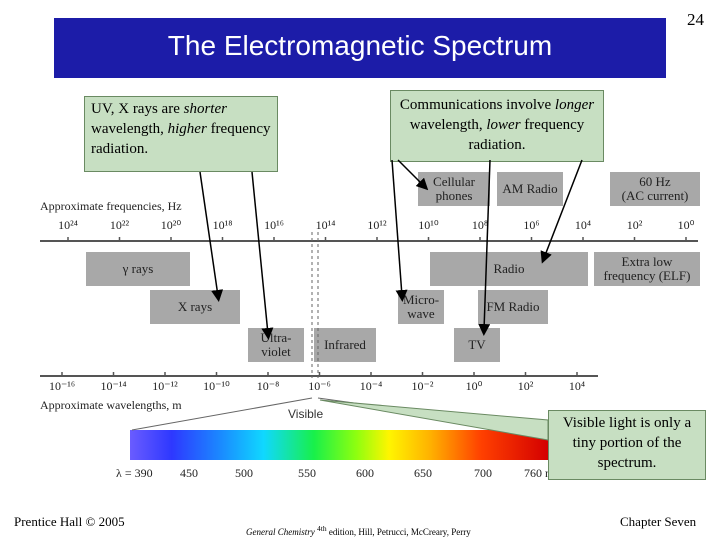 Image resolution: width=720 pixels, height=540 pixels. I want to click on frequency-tick-label: 10¹⁶, so click(274, 225).